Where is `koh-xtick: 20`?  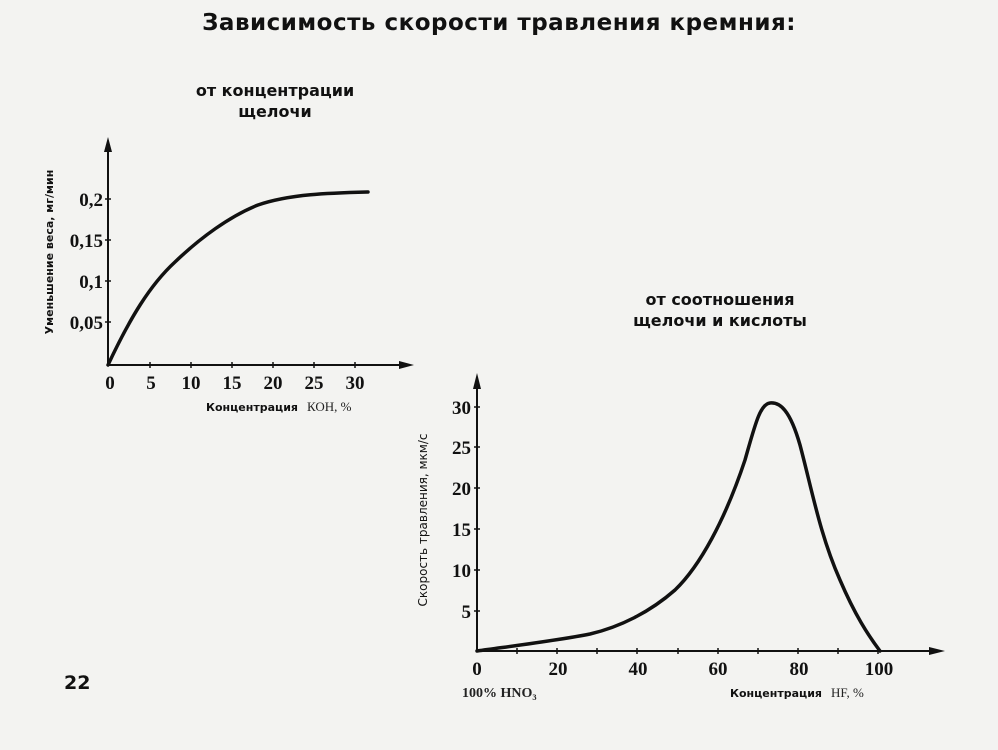
koh-xtick: 20 is located at coordinates (273, 383).